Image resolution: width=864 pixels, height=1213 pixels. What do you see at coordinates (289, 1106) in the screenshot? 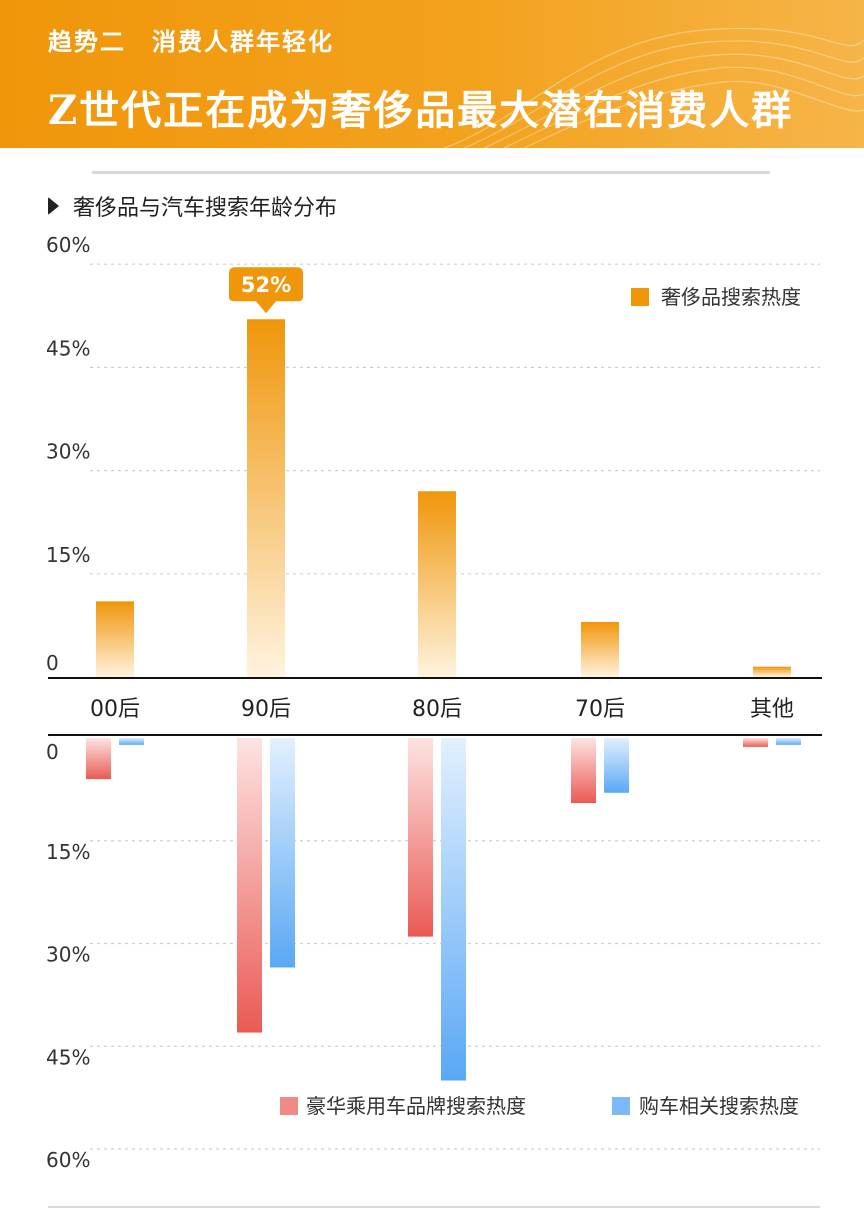
I see `legend-swatch-car-brand` at bounding box center [289, 1106].